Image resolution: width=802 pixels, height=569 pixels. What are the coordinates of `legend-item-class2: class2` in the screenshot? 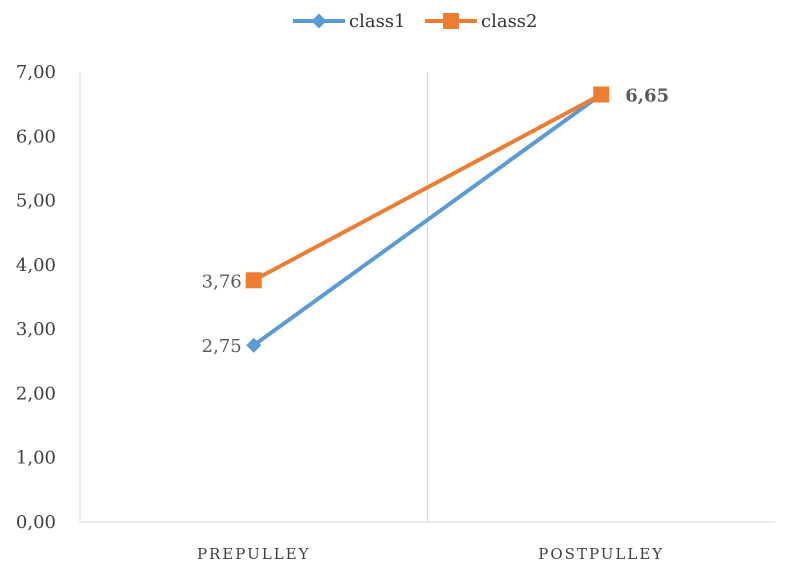 It's located at (481, 21).